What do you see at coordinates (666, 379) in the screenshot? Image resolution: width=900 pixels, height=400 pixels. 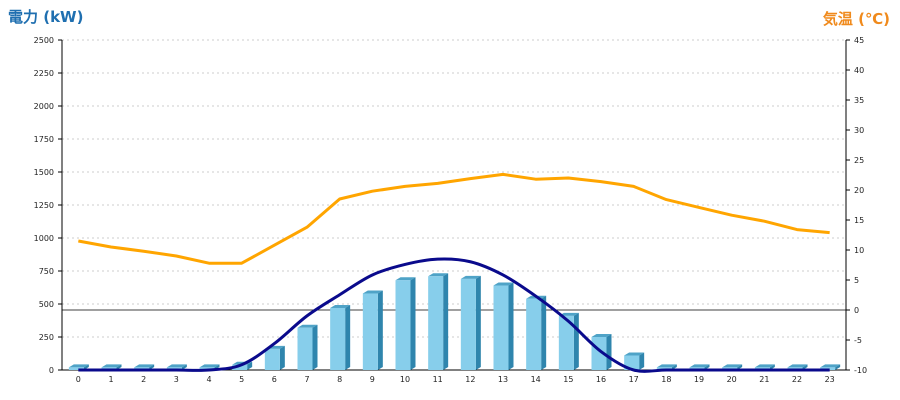 I see `x-tick-label: 18` at bounding box center [666, 379].